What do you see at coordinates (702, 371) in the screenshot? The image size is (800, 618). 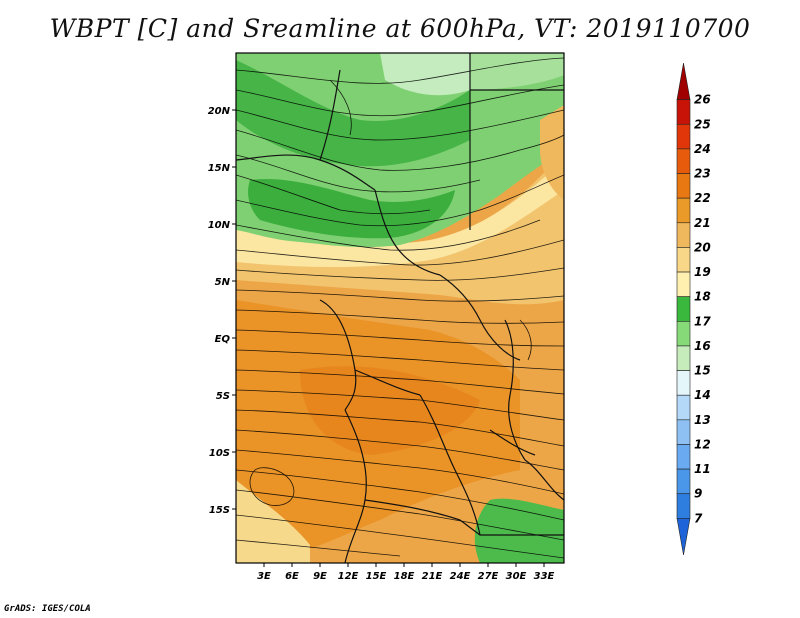 I see `colorbar-label: 15` at bounding box center [702, 371].